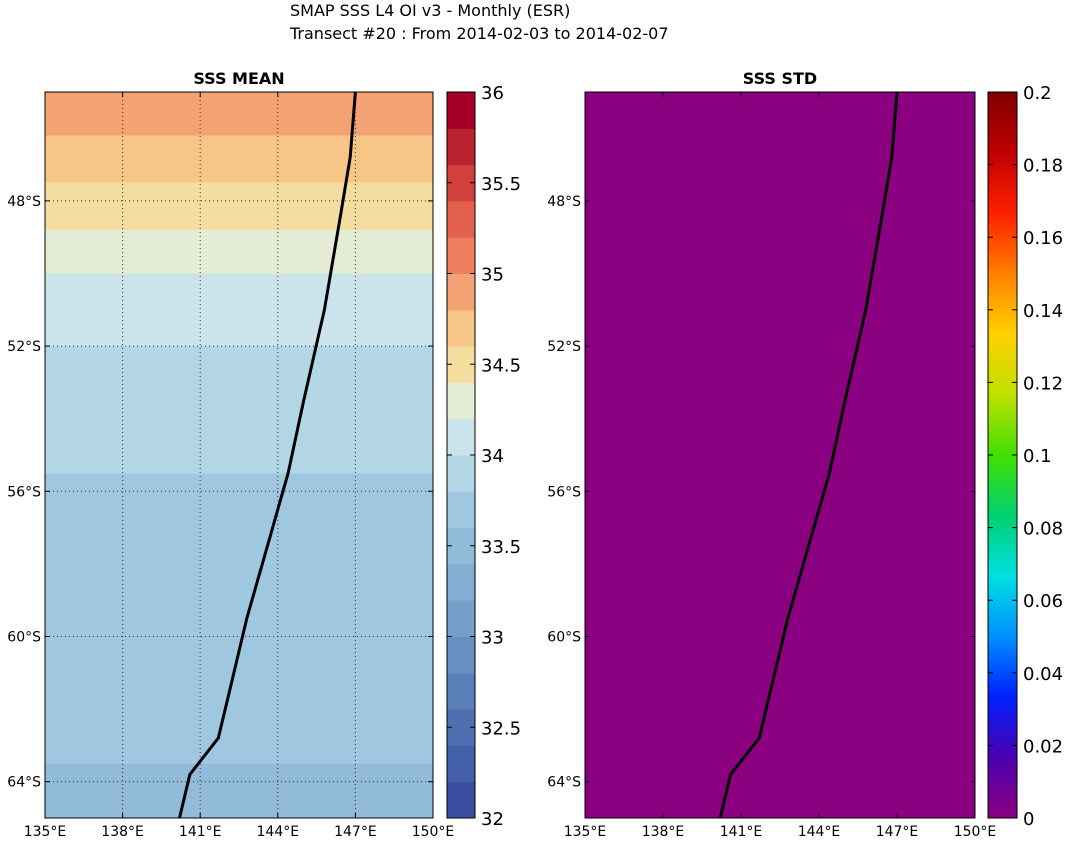  What do you see at coordinates (501, 547) in the screenshot?
I see `colorbar-tick-label: 33.5` at bounding box center [501, 547].